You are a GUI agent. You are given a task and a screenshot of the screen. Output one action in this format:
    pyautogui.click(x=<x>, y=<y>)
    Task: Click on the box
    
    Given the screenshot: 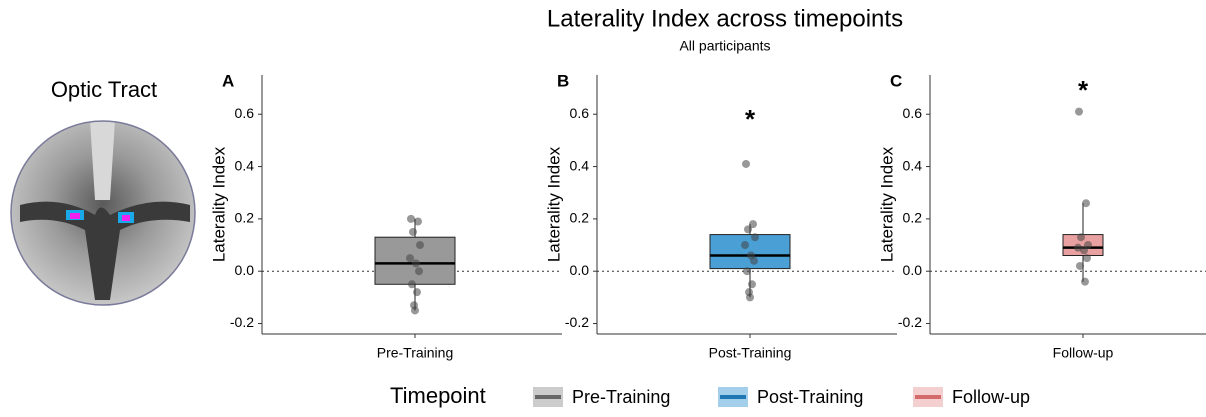 What is the action you would take?
    pyautogui.click(x=750, y=252)
    